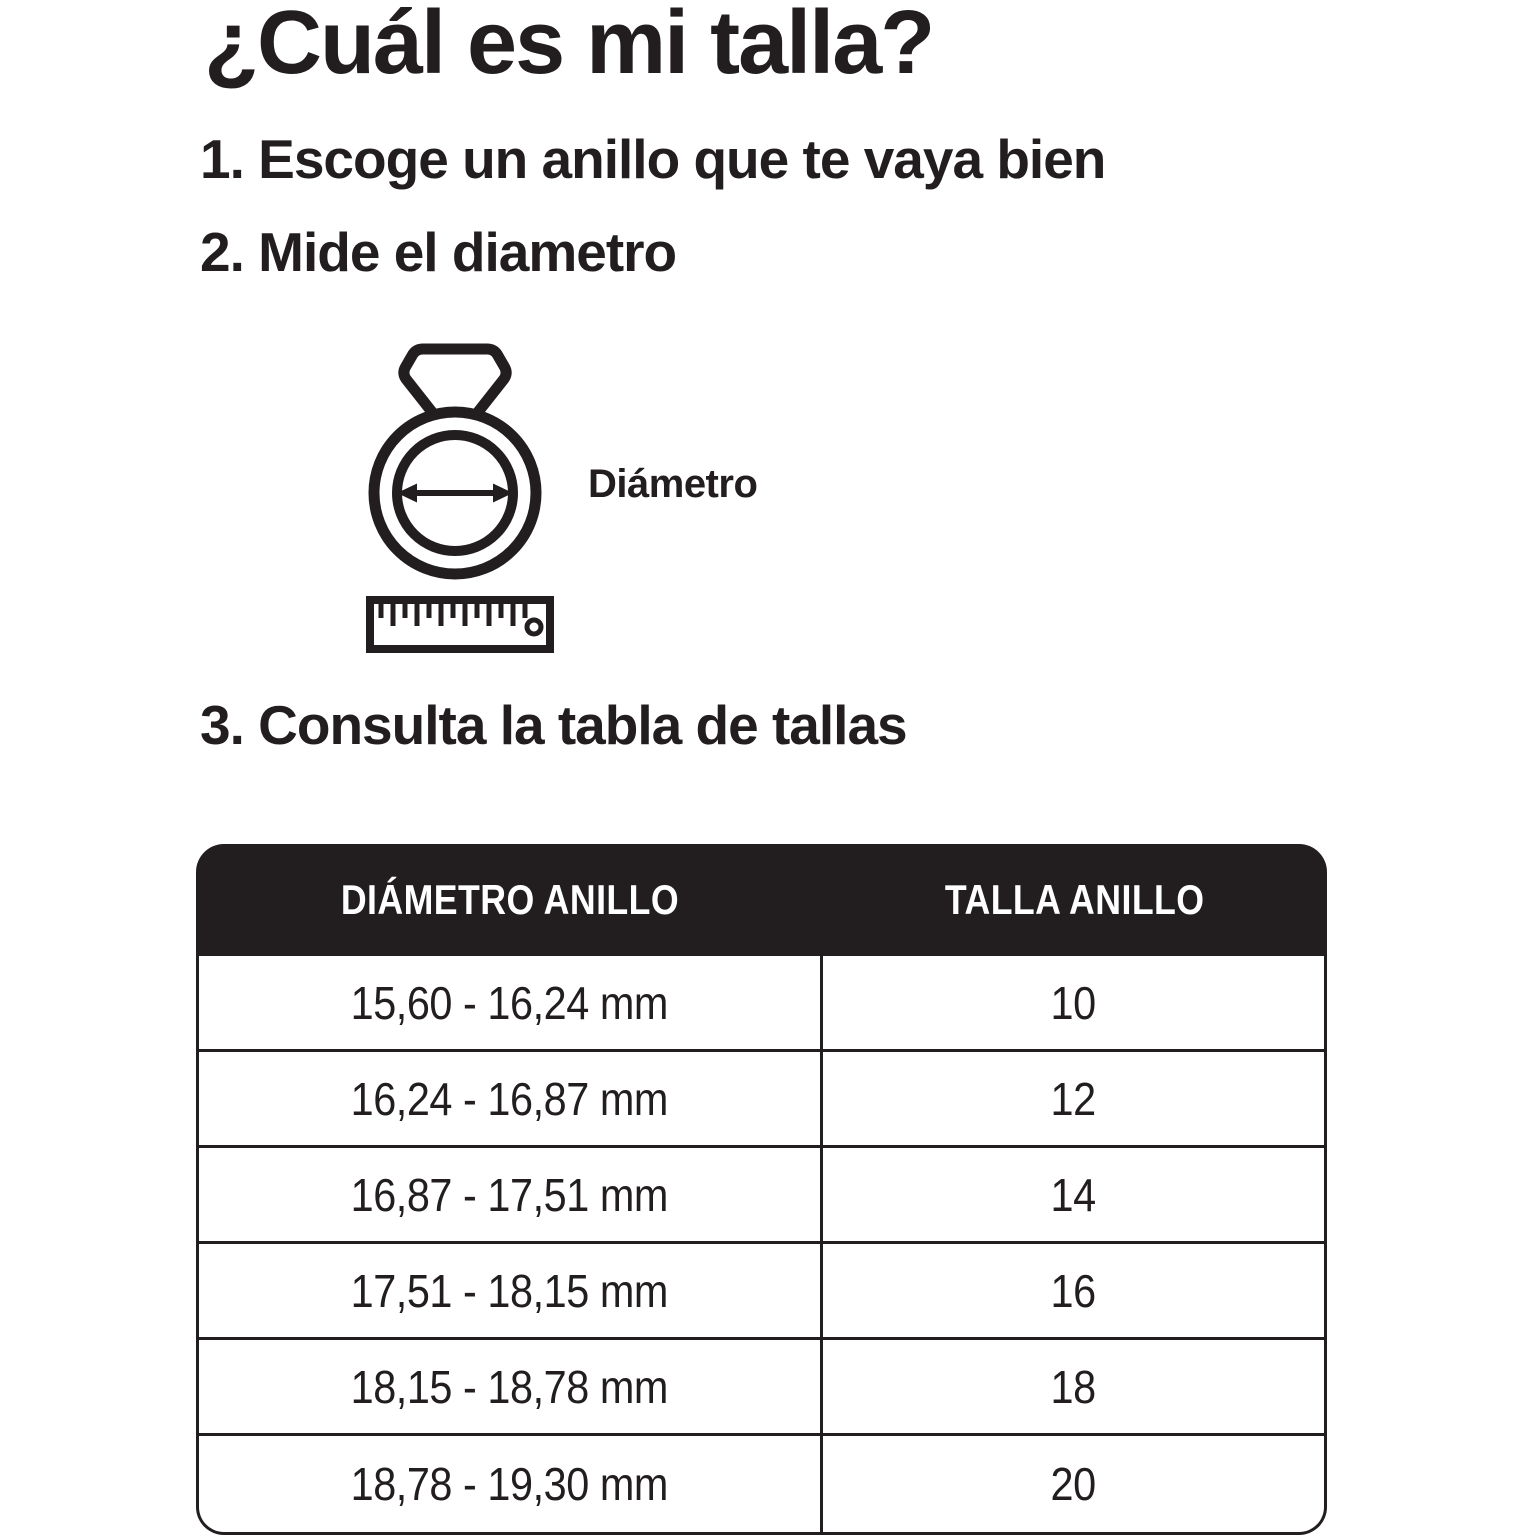 Image resolution: width=1538 pixels, height=1538 pixels. Describe the element at coordinates (1073, 1002) in the screenshot. I see `cell-size: 10` at that location.